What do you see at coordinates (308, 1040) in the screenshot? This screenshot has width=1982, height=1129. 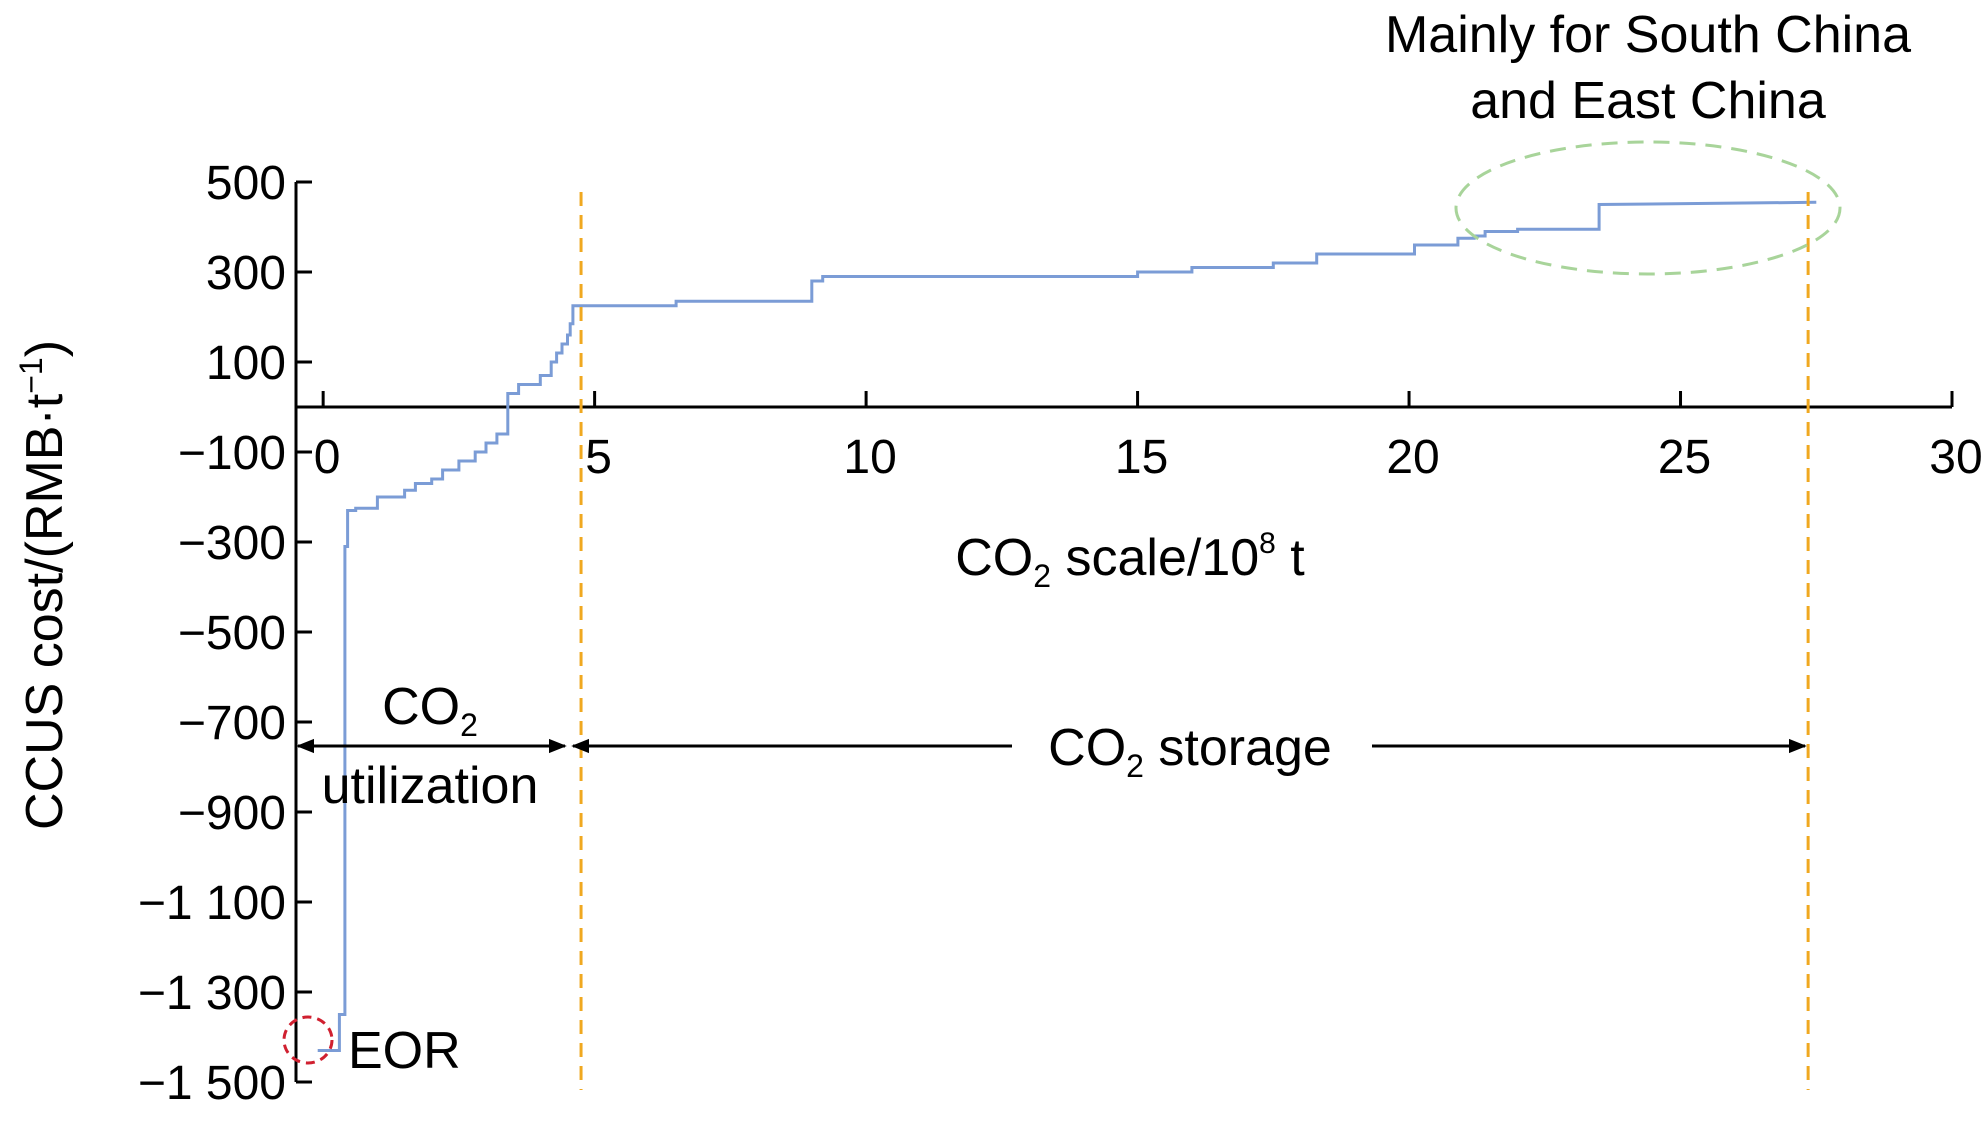 I see `eor-circle` at bounding box center [308, 1040].